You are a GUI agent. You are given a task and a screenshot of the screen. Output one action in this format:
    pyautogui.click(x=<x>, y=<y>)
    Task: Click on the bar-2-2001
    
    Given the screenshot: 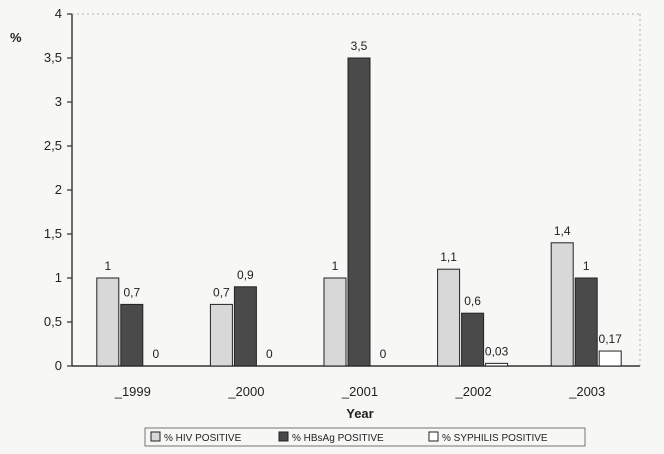 What is the action you would take?
    pyautogui.click(x=359, y=212)
    